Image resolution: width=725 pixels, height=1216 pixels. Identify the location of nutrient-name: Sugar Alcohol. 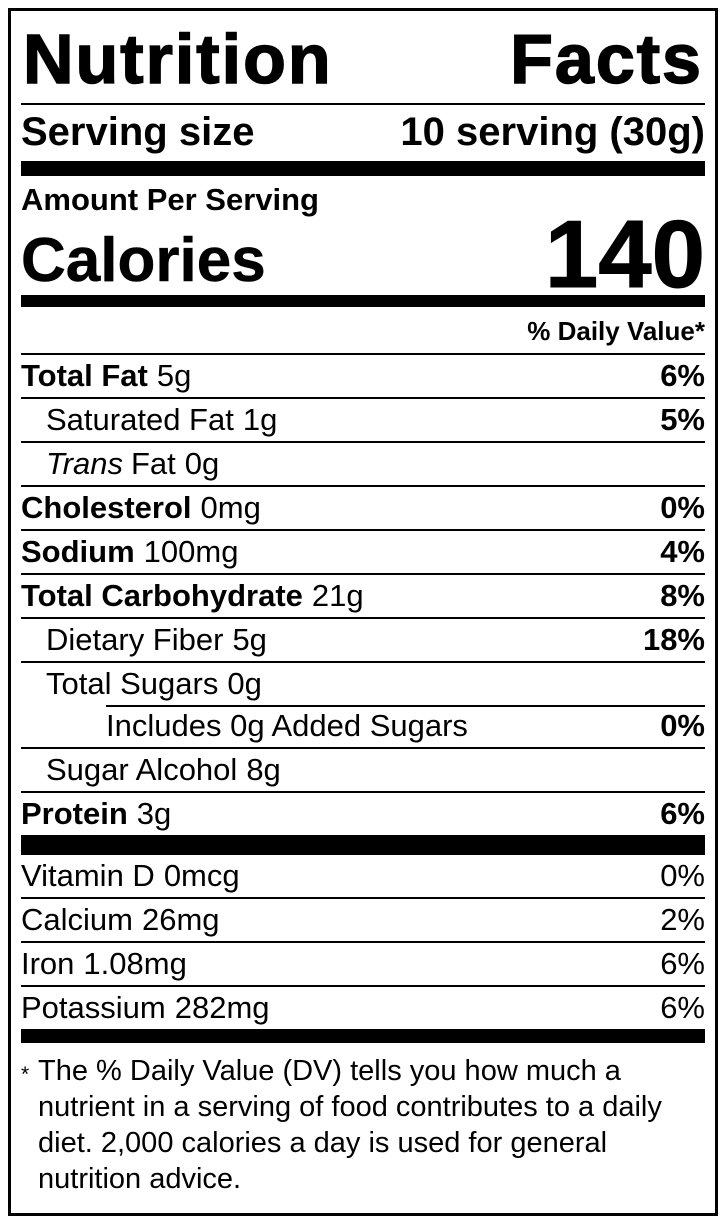
(142, 769).